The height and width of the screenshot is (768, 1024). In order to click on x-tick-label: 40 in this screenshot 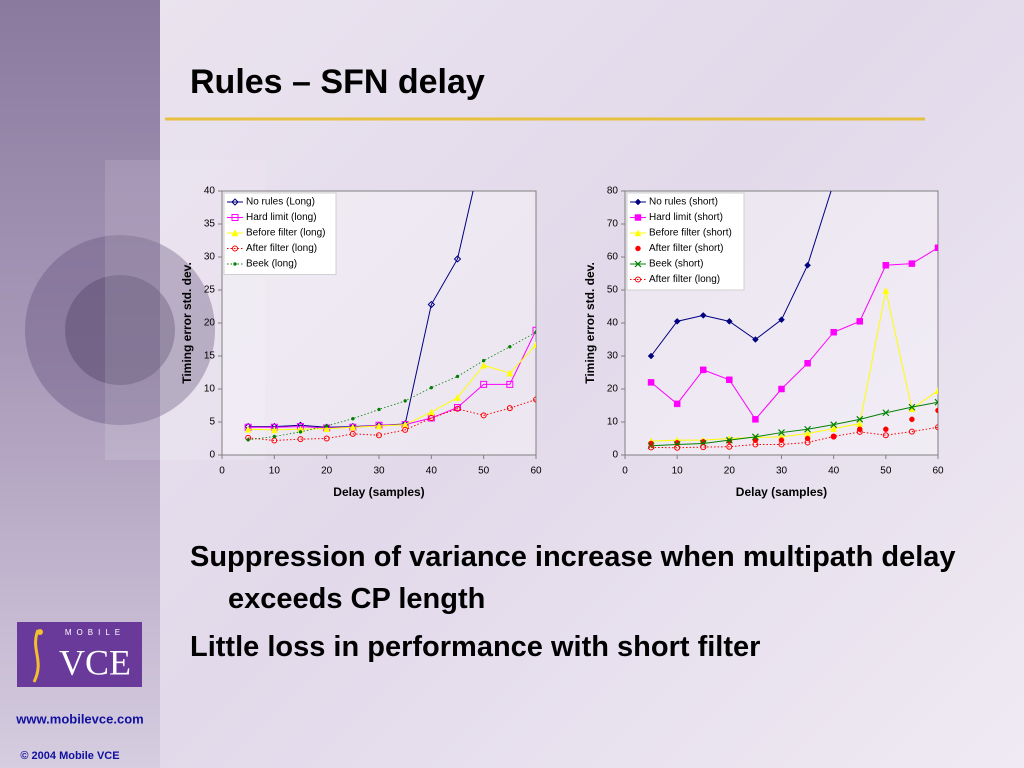, I will do `click(834, 471)`.